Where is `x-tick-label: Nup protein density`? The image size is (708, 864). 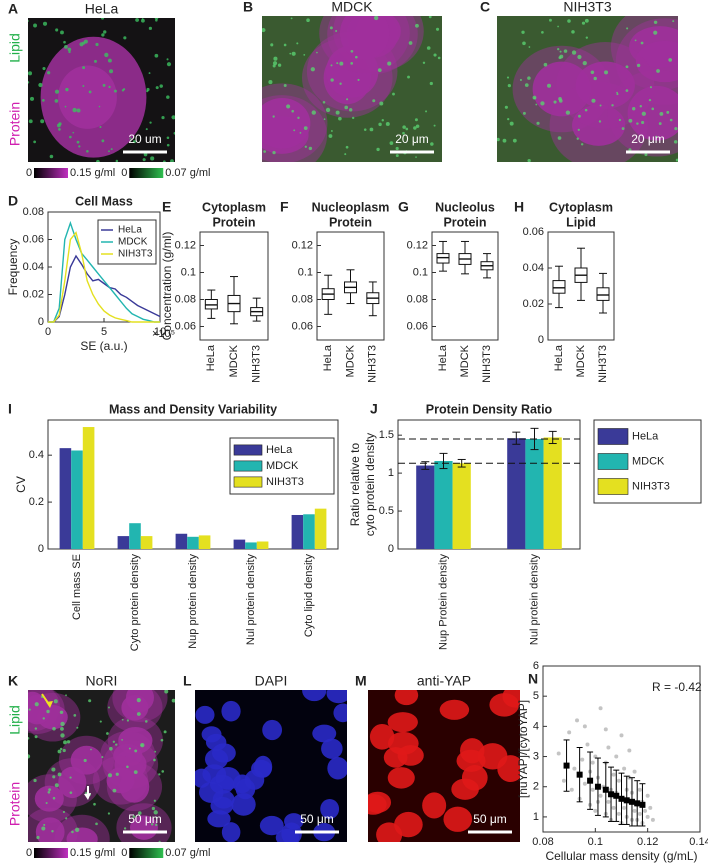 x-tick-label: Nup protein density is located at coordinates (193, 601).